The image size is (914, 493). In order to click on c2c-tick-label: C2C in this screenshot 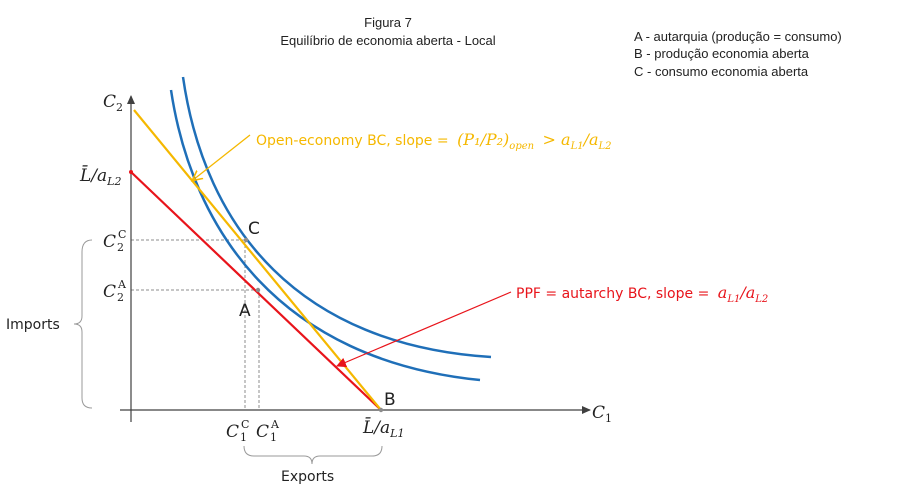, I will do `click(114, 241)`.